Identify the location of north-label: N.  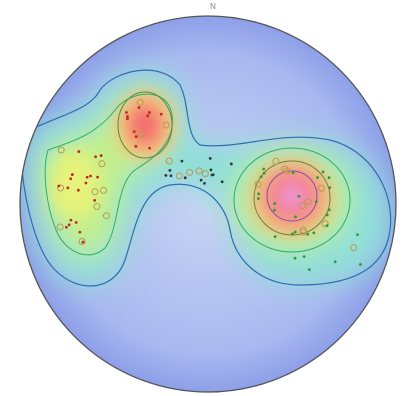
(213, 6).